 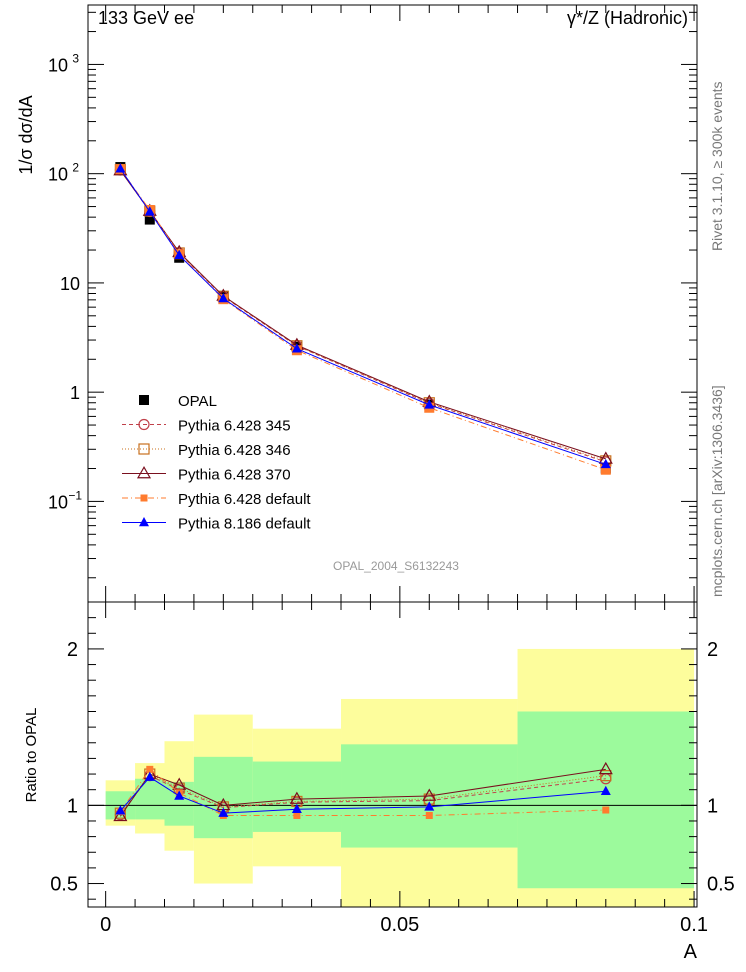 What do you see at coordinates (244, 499) in the screenshot?
I see `legend-label-pythia-6-428-default: Pythia 6.428 default` at bounding box center [244, 499].